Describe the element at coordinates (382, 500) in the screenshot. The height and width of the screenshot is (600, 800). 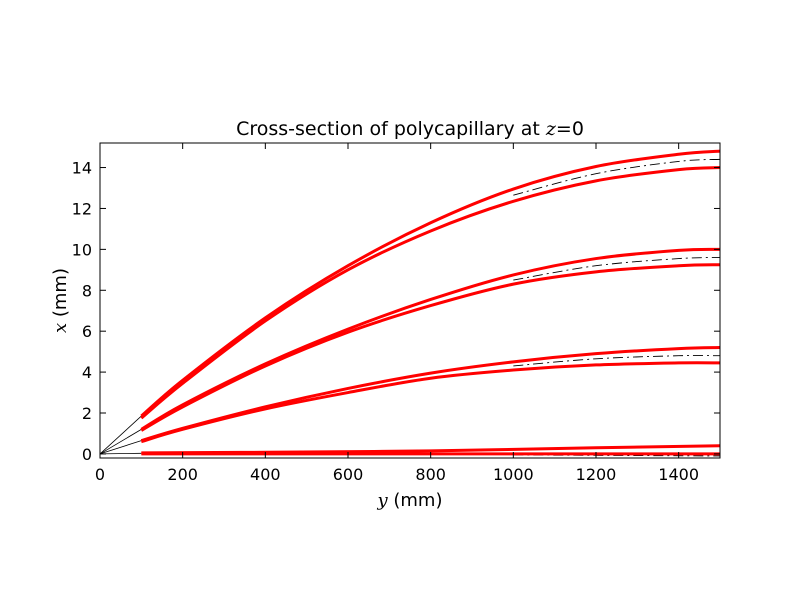
I see `x-axis-var: y` at that location.